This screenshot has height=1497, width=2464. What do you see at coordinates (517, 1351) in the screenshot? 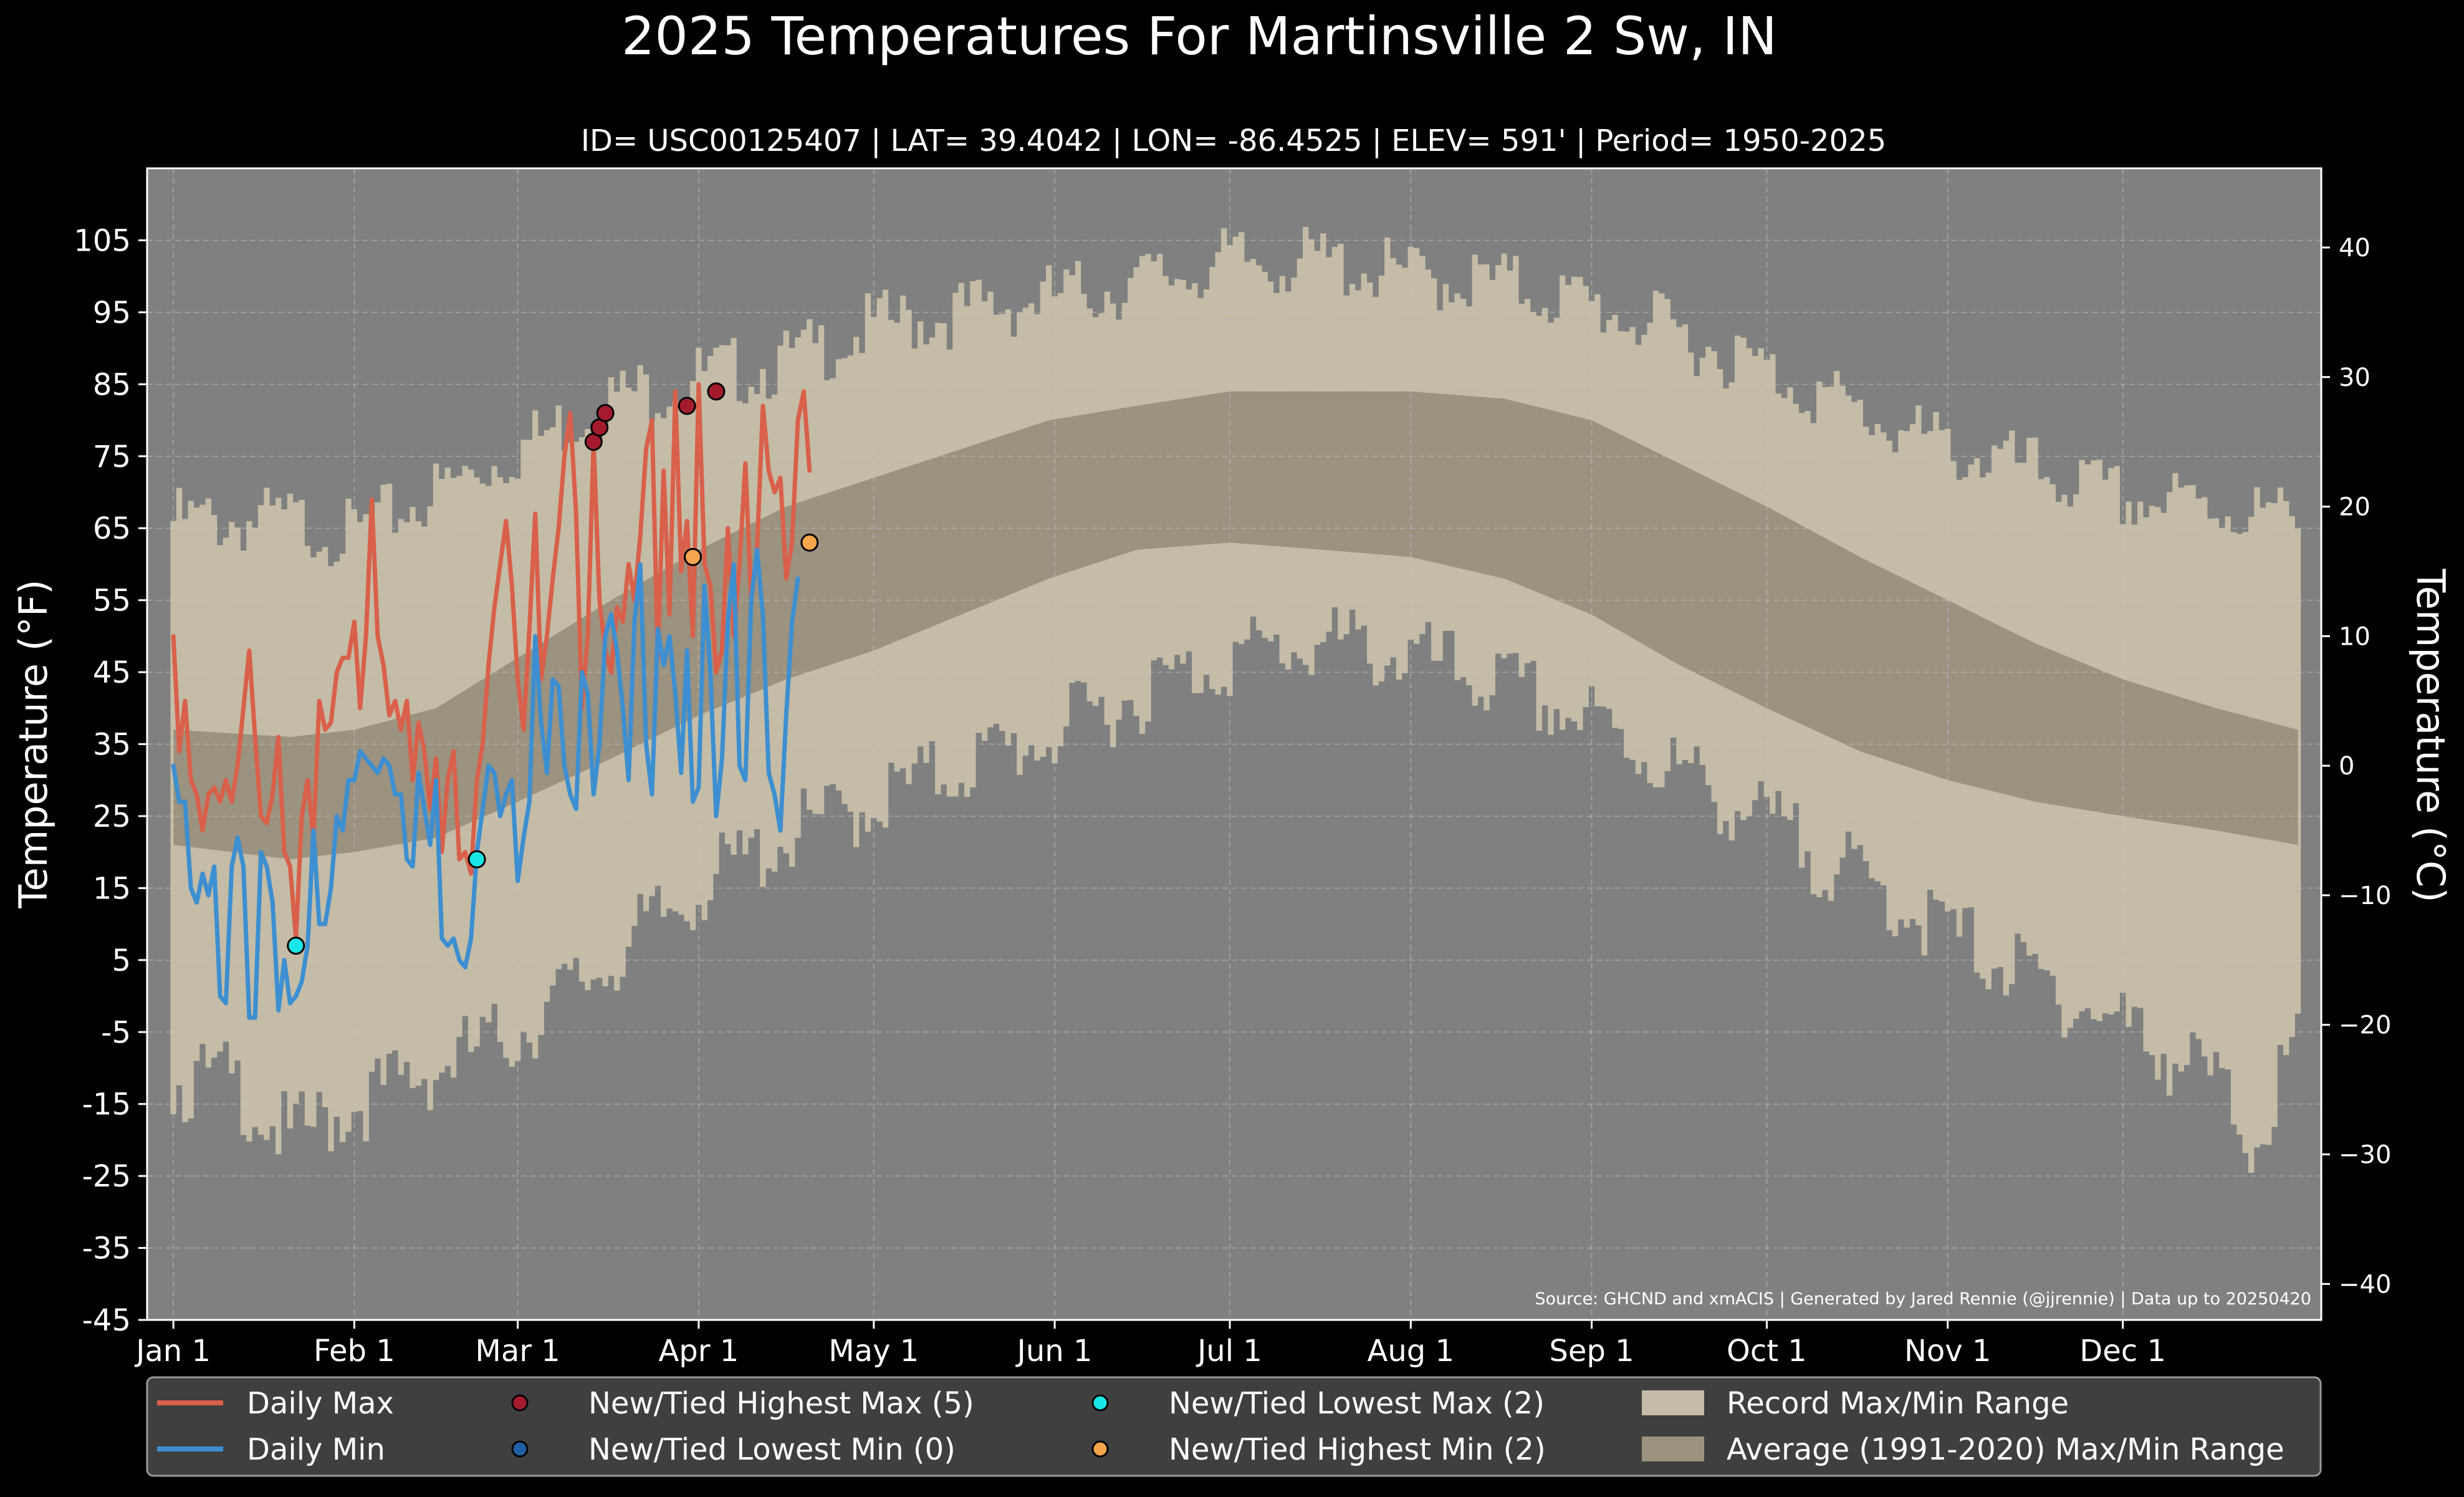
I see `x-tick-label: Mar 1` at bounding box center [517, 1351].